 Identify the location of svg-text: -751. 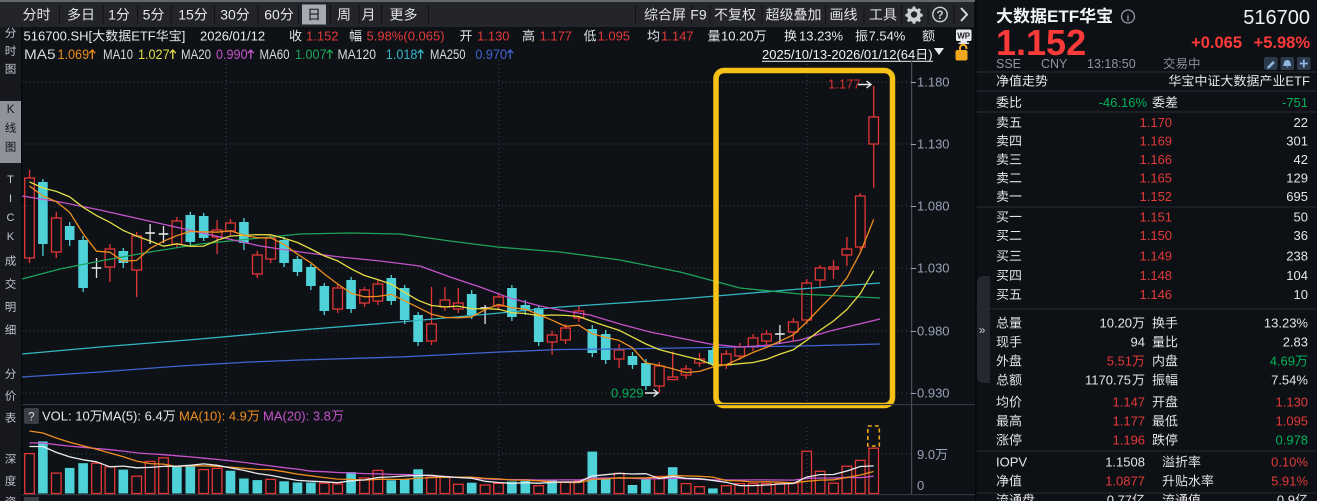
(1295, 102).